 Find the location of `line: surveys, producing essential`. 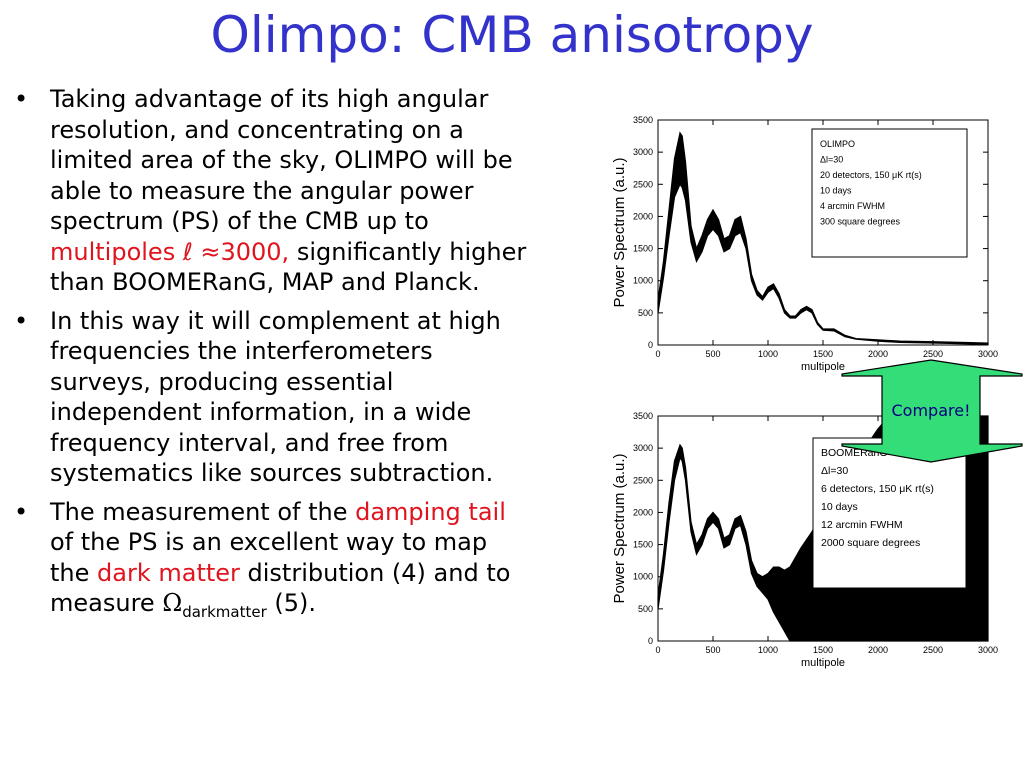

line: surveys, producing essential is located at coordinates (222, 381).